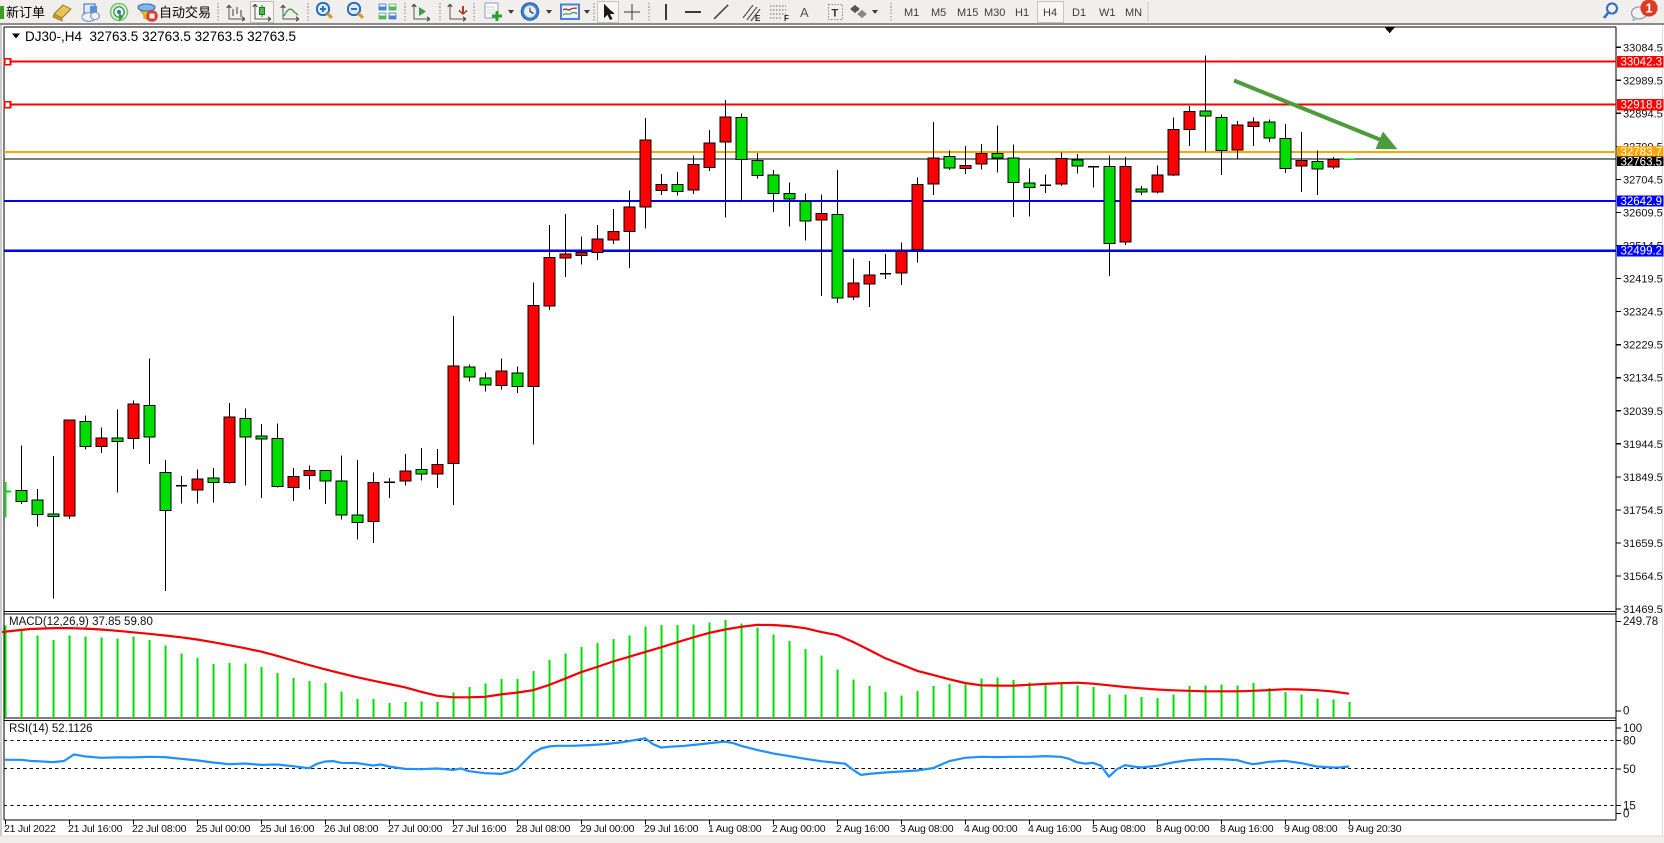 The height and width of the screenshot is (843, 1664). Describe the element at coordinates (351, 829) in the screenshot. I see `svg-text: 26 Jul 08:00` at that location.